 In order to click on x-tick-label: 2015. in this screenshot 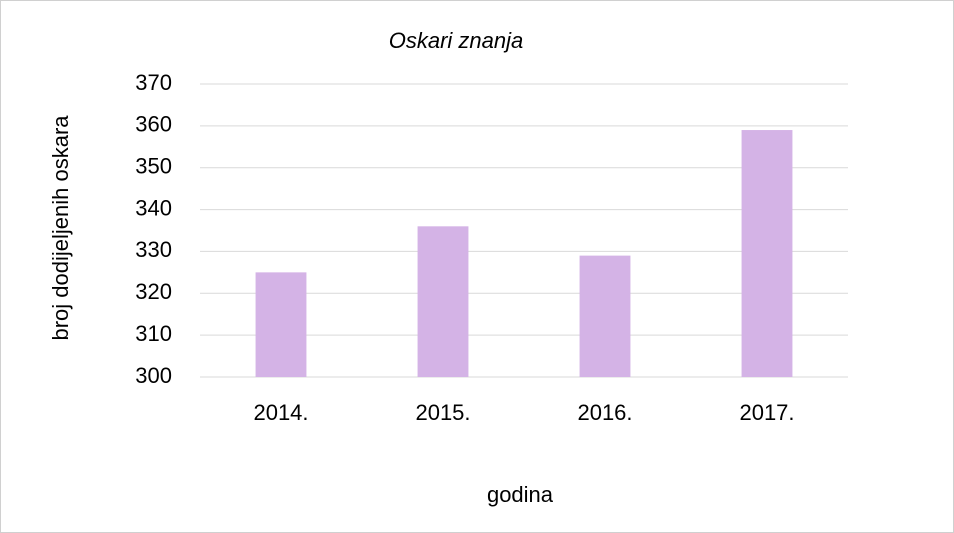, I will do `click(442, 412)`.